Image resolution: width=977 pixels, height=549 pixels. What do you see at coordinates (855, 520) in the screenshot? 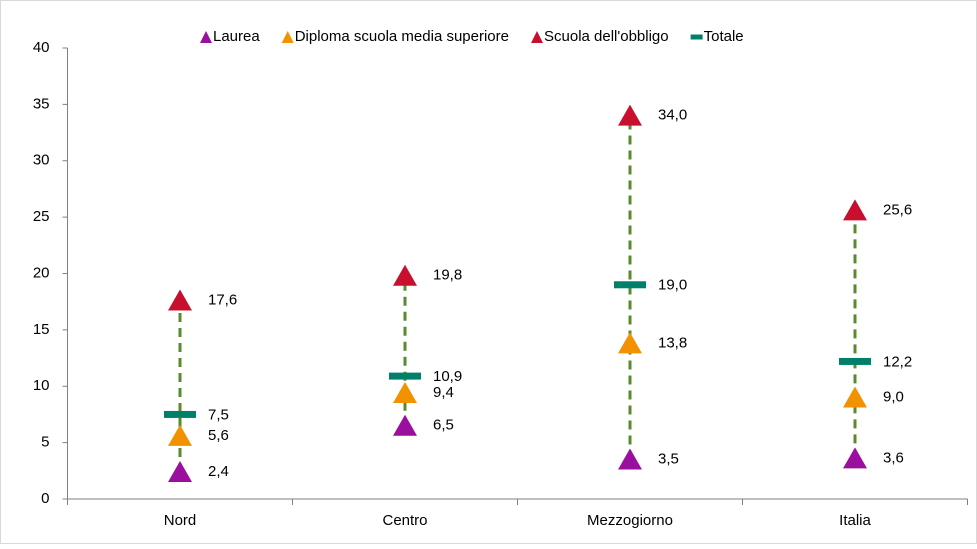
I see `x-tick-label: Italia` at bounding box center [855, 520].